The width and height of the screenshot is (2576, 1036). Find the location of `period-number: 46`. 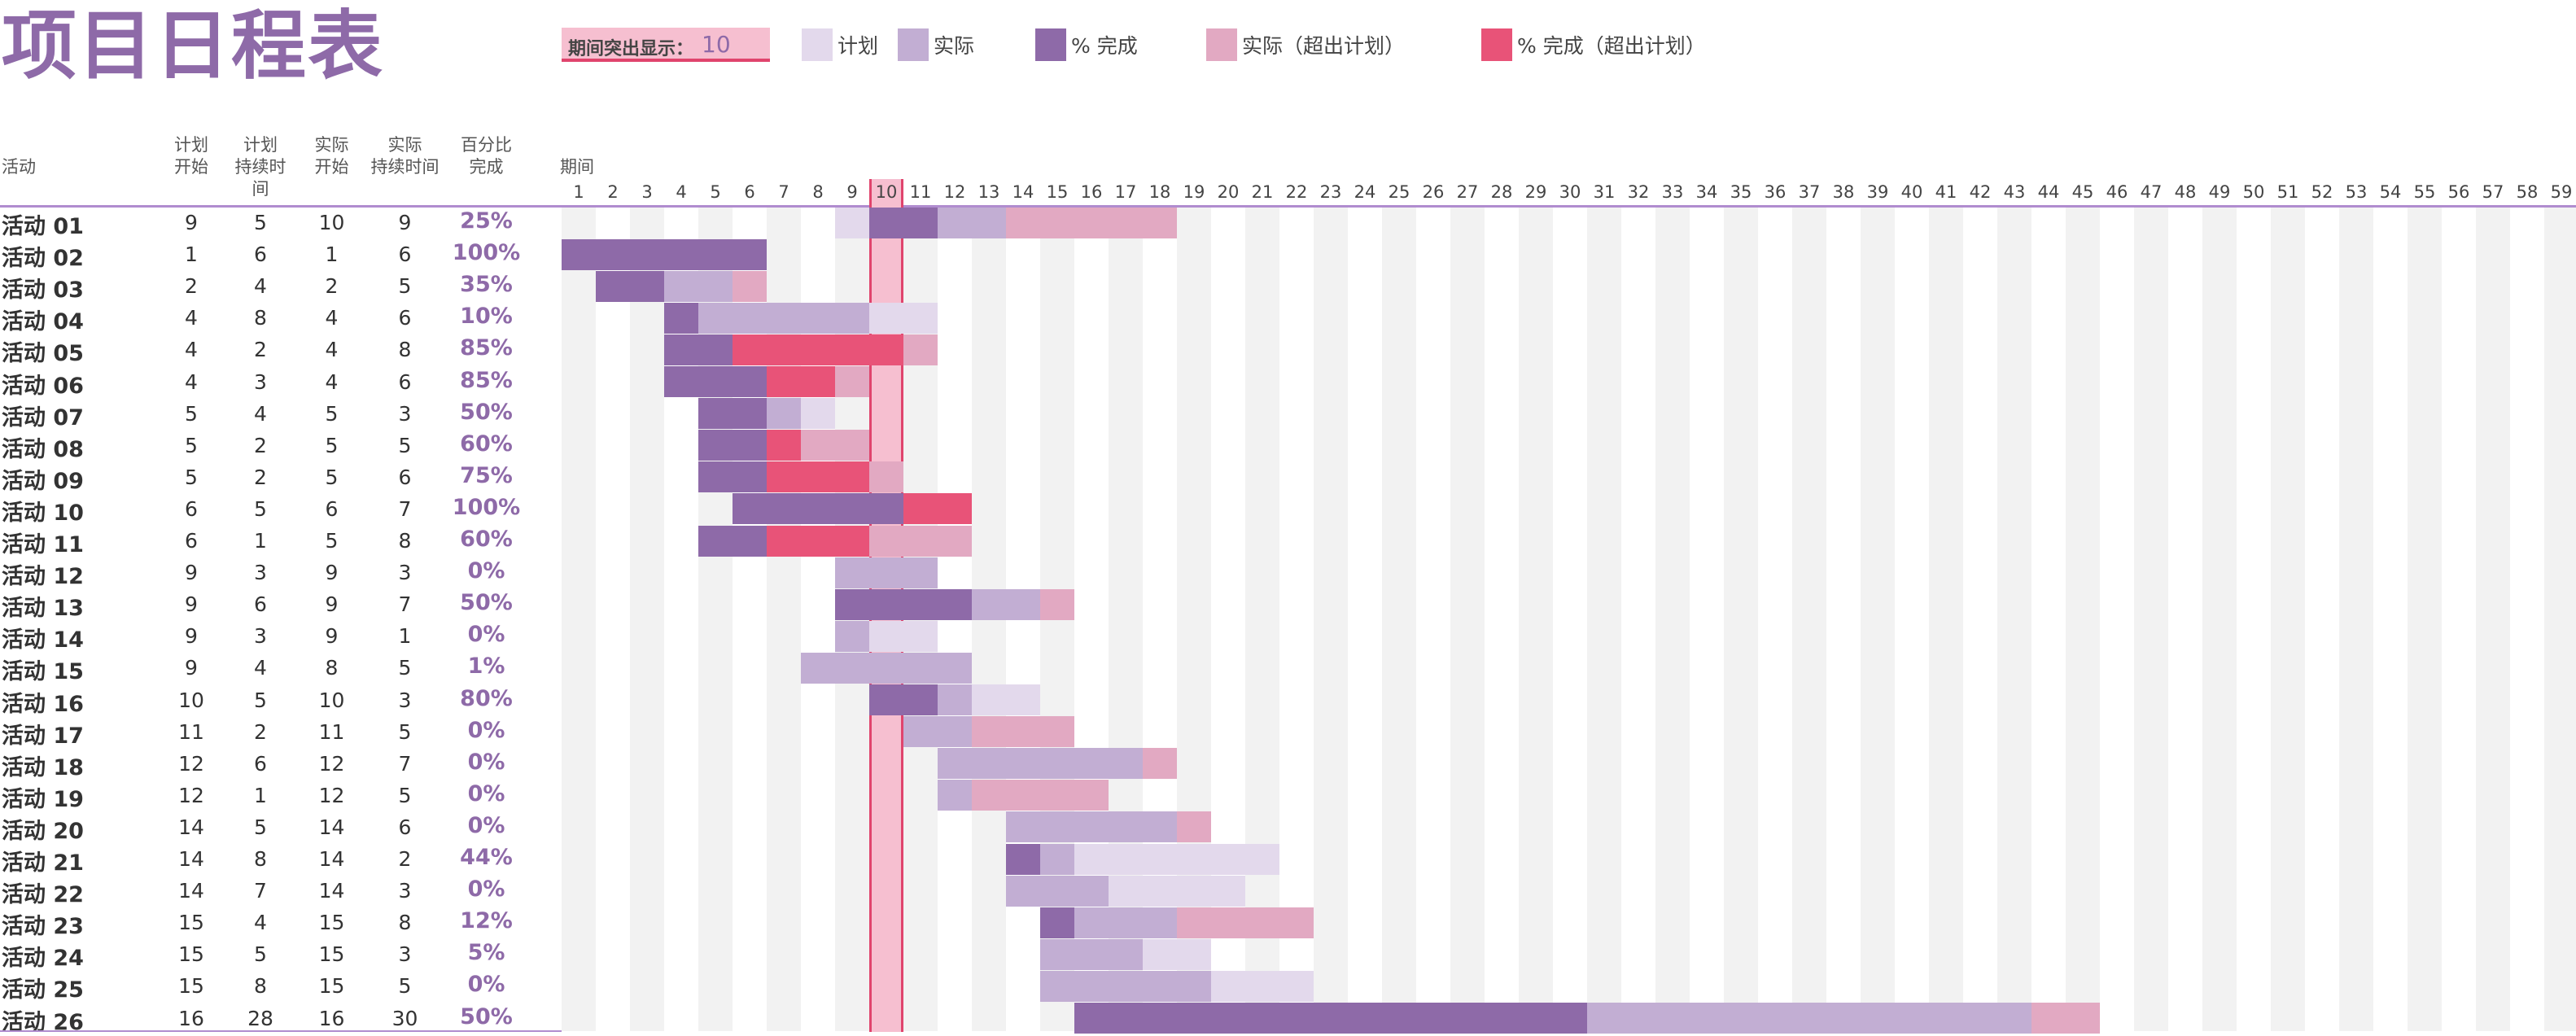

period-number: 46 is located at coordinates (2117, 192).